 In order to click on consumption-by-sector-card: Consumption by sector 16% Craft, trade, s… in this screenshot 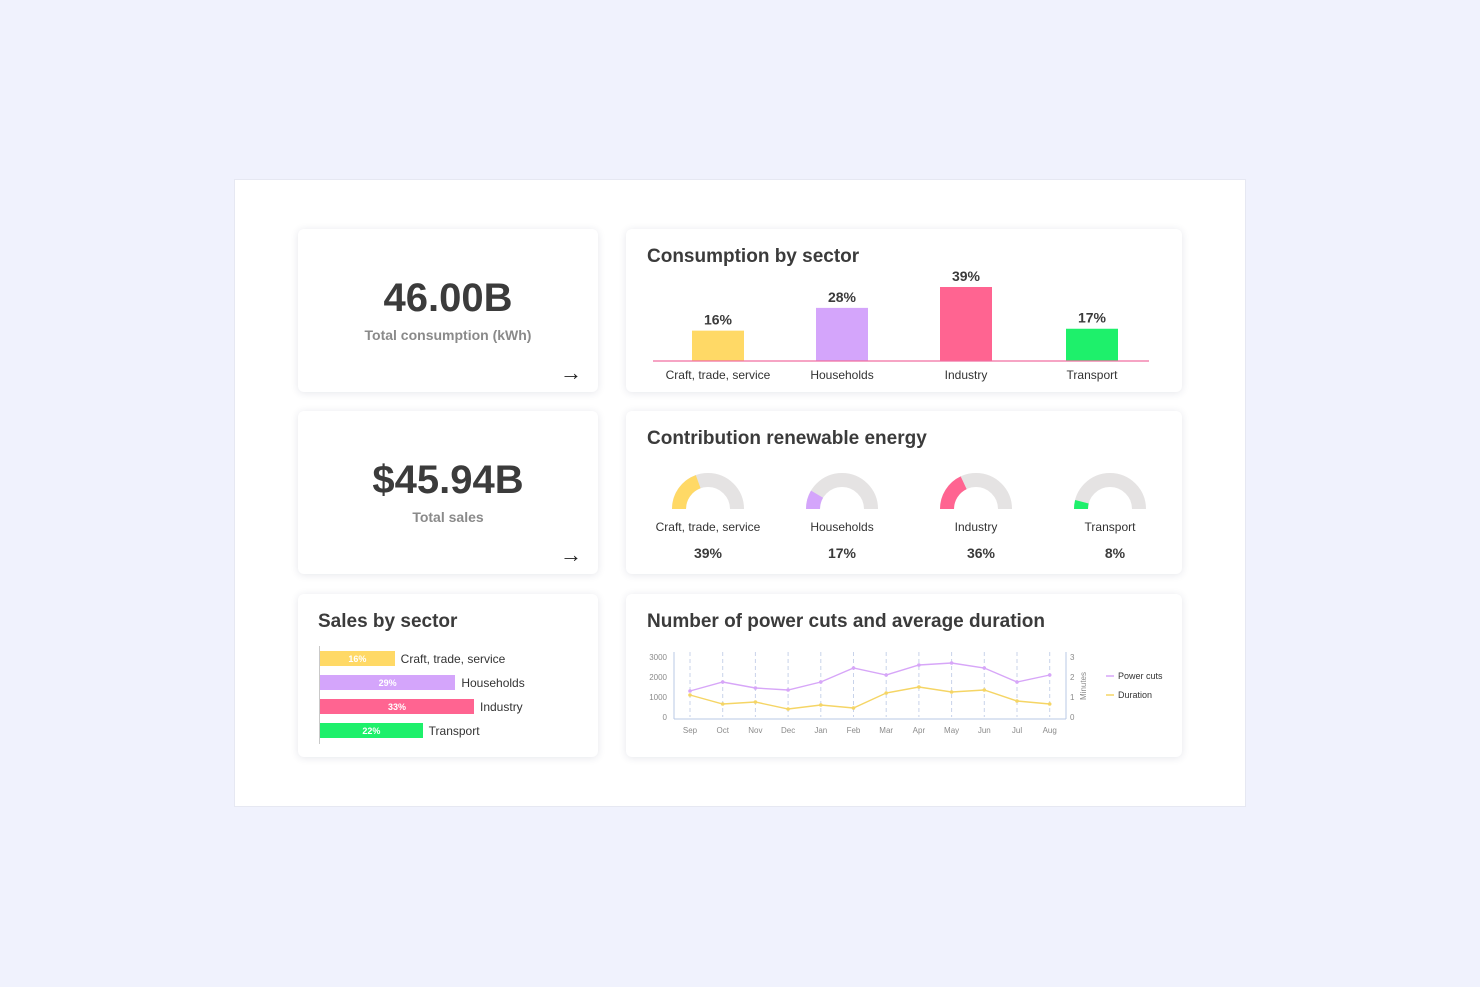, I will do `click(904, 310)`.